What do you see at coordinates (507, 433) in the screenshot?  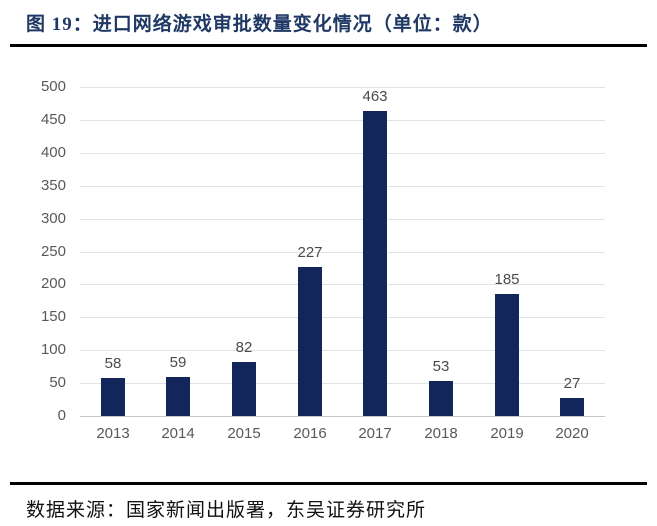 I see `x-tick-label: 2019` at bounding box center [507, 433].